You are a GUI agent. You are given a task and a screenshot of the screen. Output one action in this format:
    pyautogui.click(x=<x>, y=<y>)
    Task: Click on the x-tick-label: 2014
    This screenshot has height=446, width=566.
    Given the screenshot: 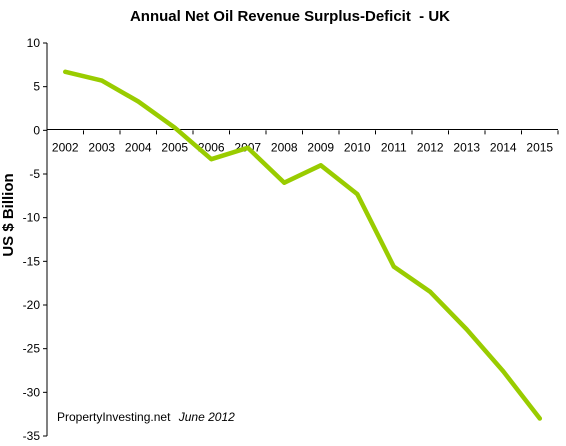 What is the action you would take?
    pyautogui.click(x=503, y=147)
    